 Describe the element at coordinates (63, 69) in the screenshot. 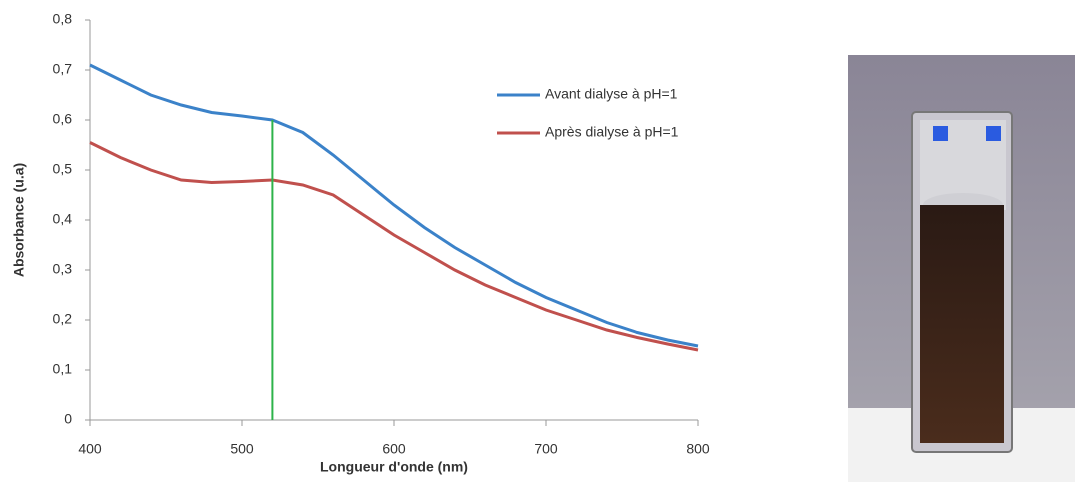

I see `y-tick-label: 0,7` at that location.